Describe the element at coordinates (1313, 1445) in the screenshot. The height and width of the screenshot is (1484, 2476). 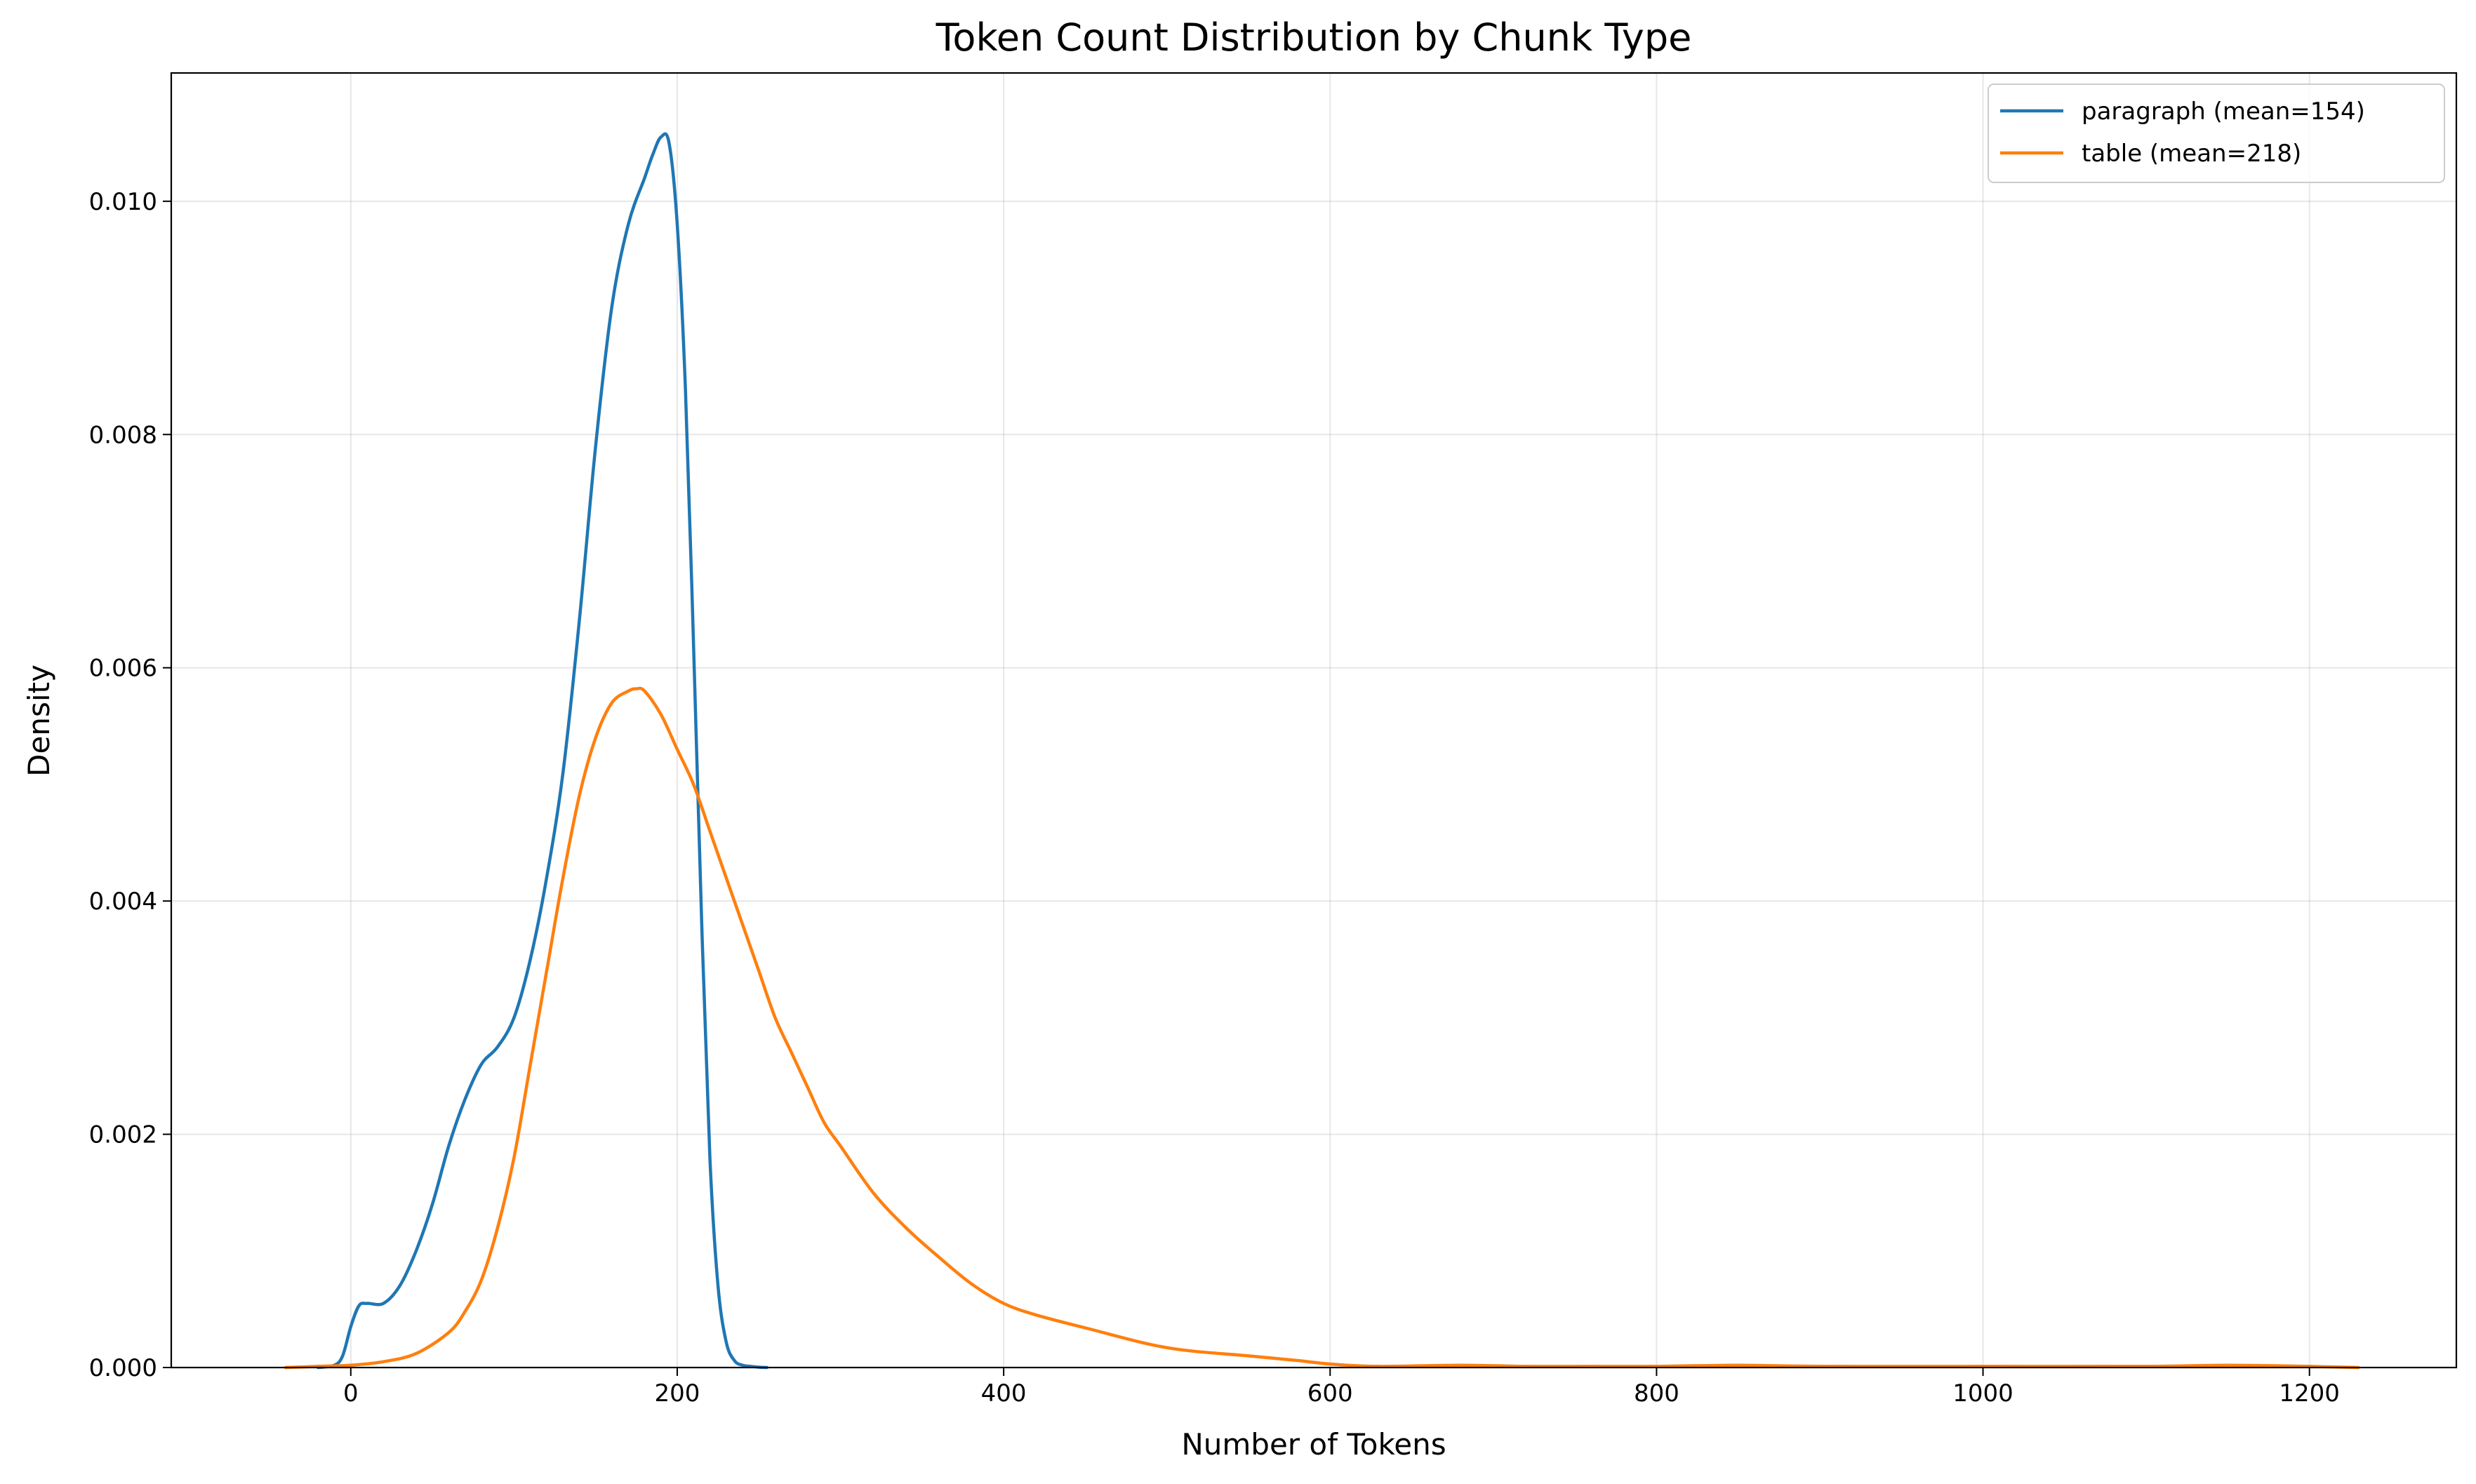
I see `x-axis-label: Number of Tokens` at that location.